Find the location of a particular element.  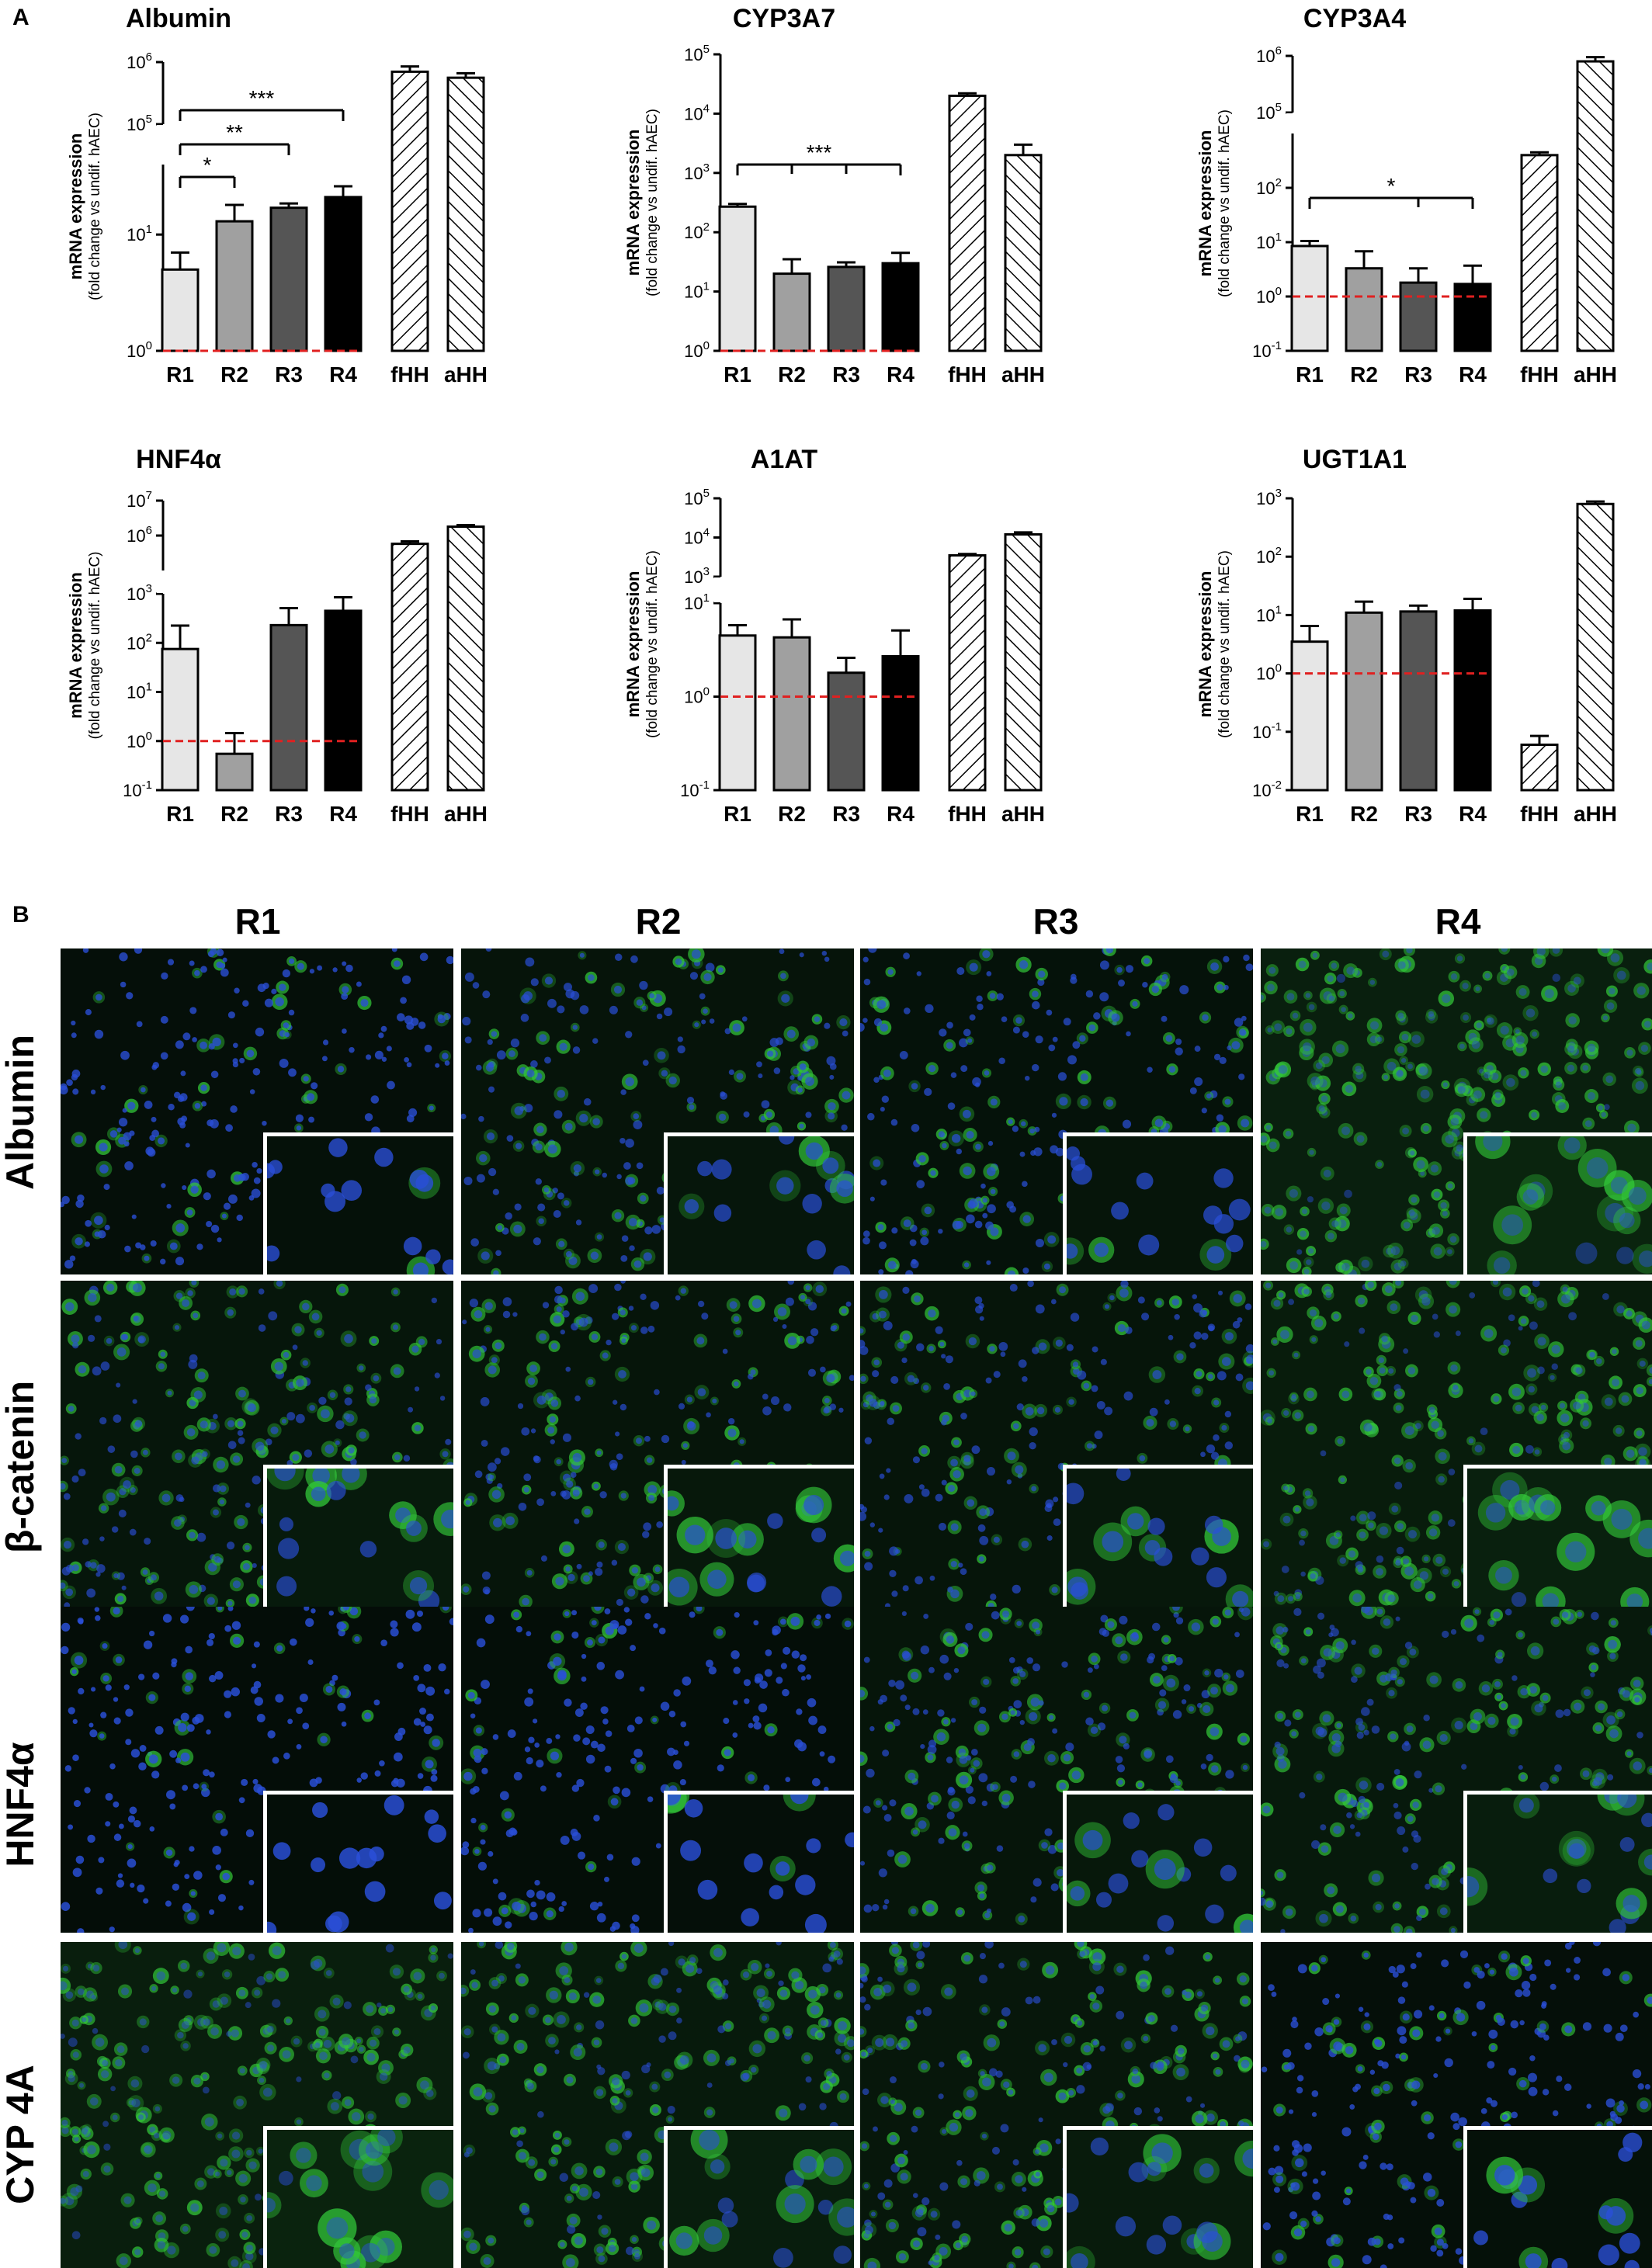

significance-label: * is located at coordinates (1391, 186).